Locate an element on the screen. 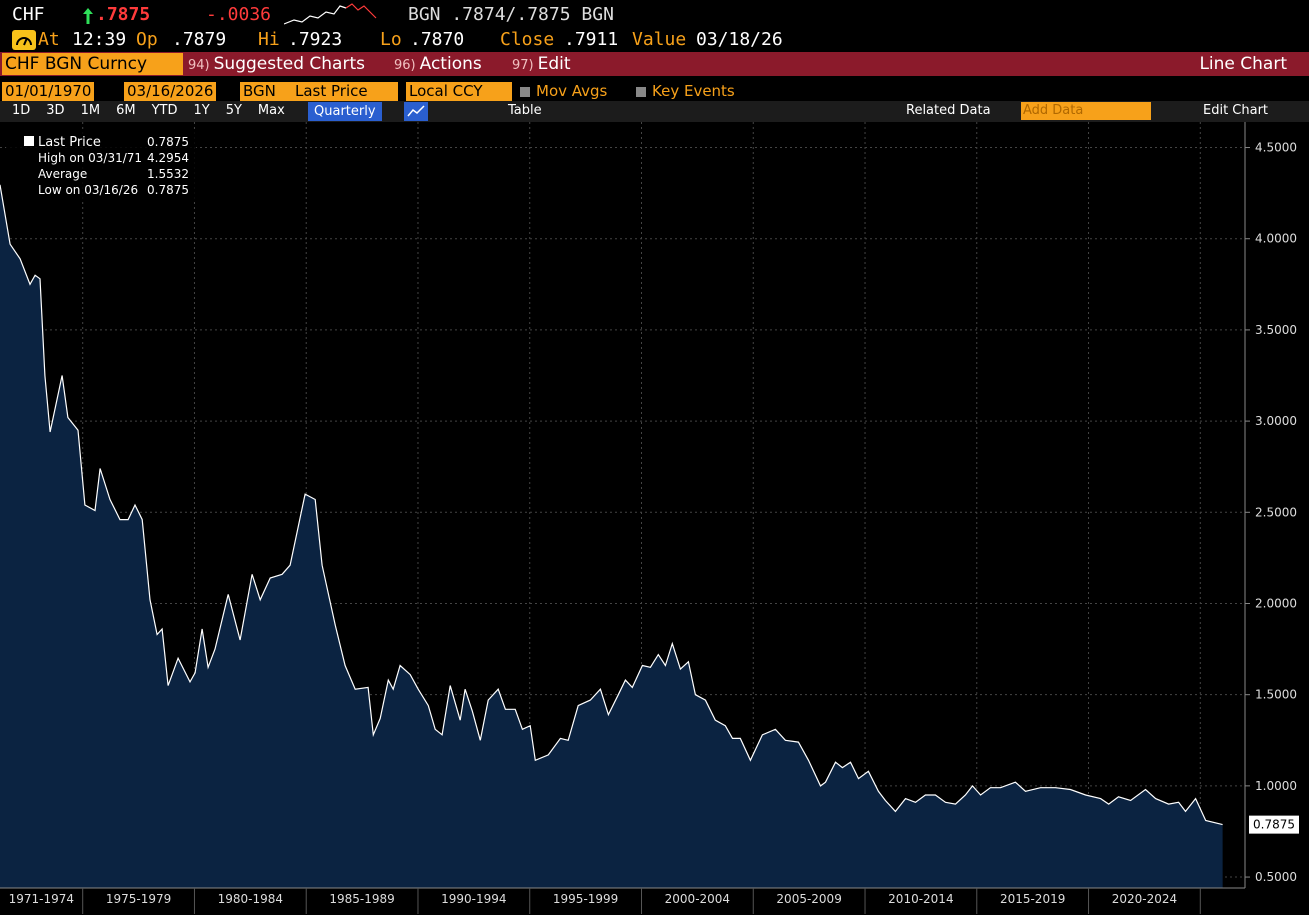  range-button: Max is located at coordinates (271, 110).